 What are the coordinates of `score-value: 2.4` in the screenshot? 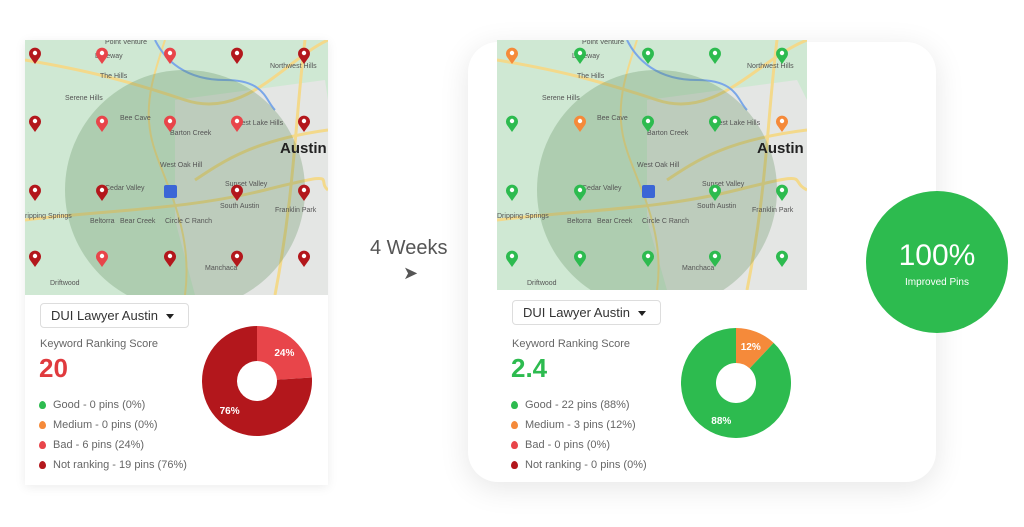 It's located at (529, 368).